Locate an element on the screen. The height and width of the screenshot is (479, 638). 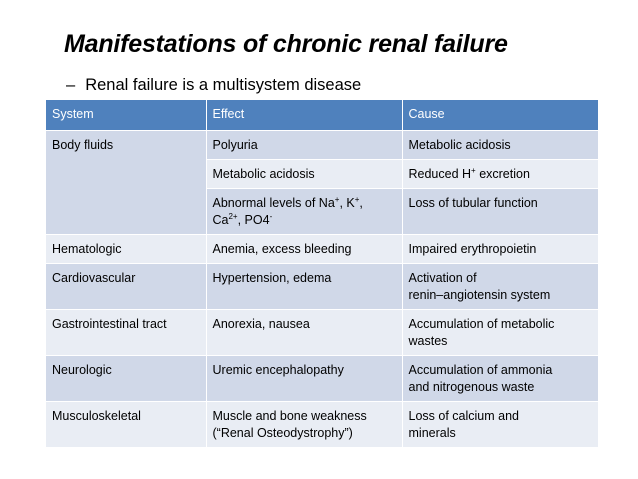
header-system: System is located at coordinates (126, 115).